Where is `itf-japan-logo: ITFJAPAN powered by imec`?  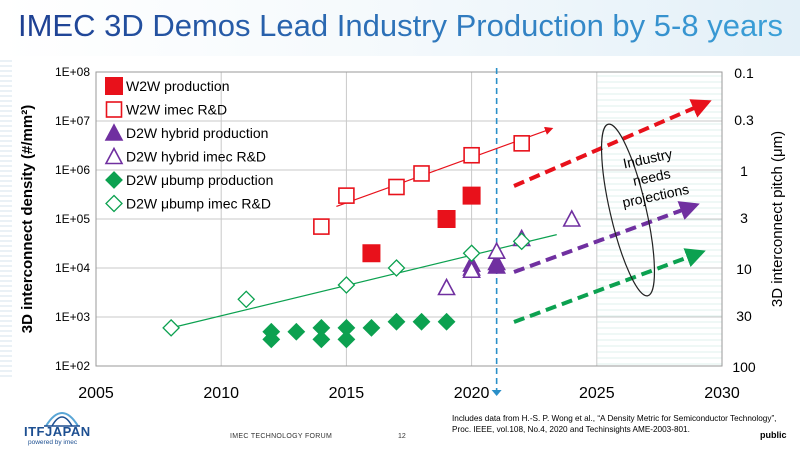 itf-japan-logo: ITFJAPAN powered by imec is located at coordinates (65, 426).